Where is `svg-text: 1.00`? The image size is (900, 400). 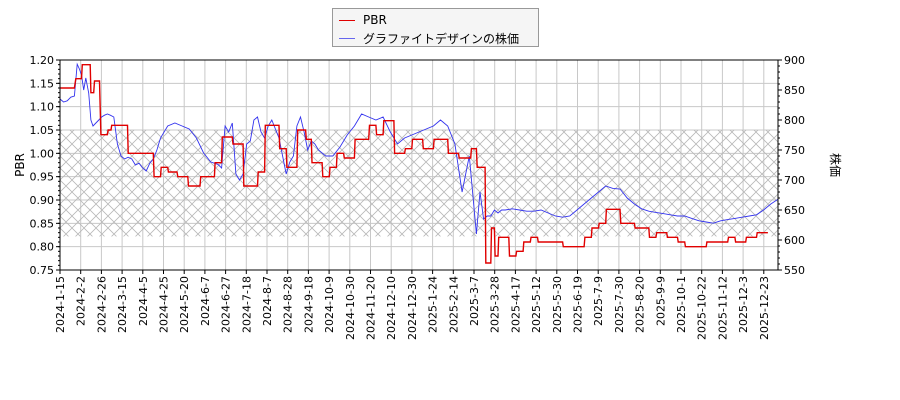
svg-text: 1.00 is located at coordinates (42, 153).